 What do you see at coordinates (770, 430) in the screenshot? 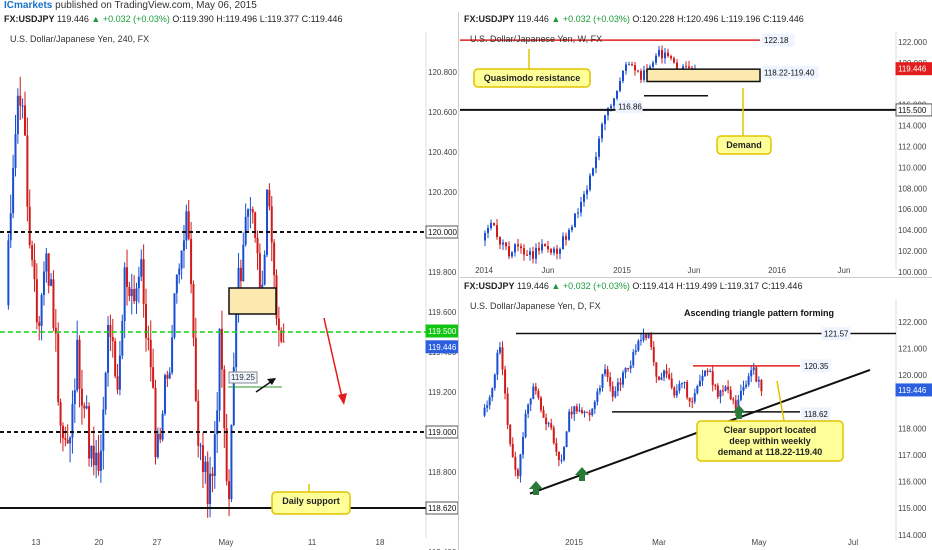
I see `note-support-text: Clear support located` at bounding box center [770, 430].